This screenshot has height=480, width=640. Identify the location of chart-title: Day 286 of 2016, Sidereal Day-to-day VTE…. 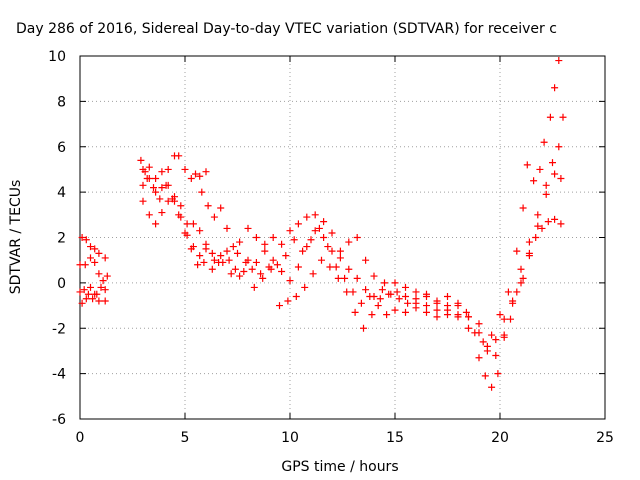
(286, 29).